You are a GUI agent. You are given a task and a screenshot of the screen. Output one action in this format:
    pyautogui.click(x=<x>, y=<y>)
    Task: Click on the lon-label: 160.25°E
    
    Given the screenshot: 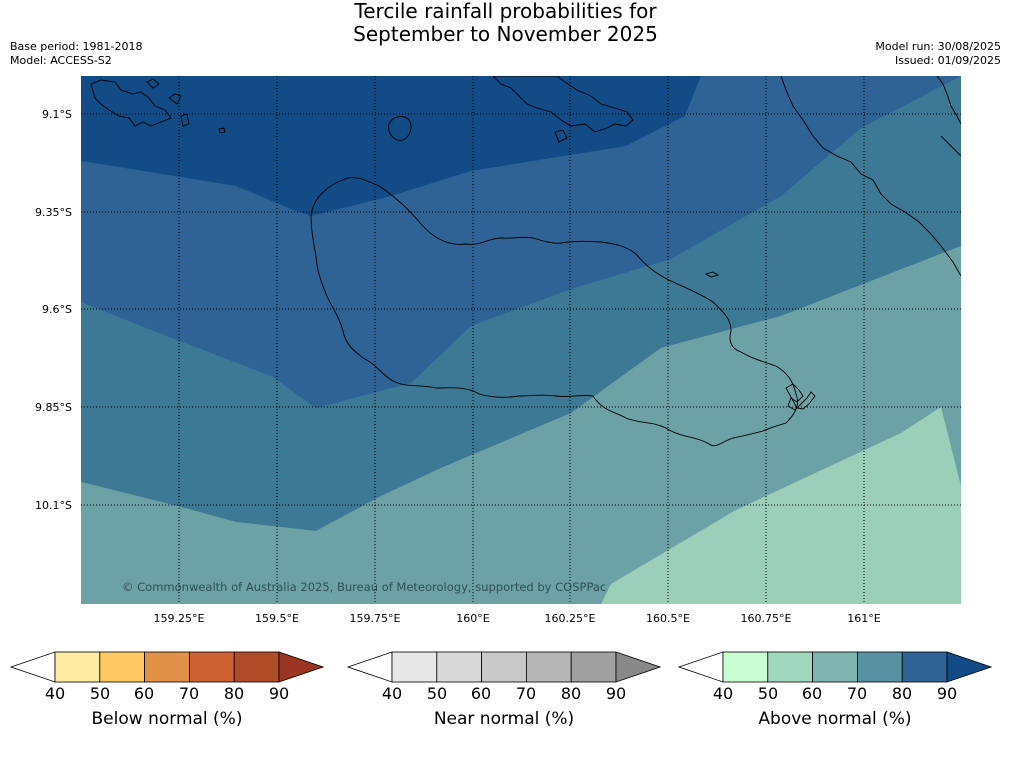 What is the action you would take?
    pyautogui.click(x=570, y=618)
    